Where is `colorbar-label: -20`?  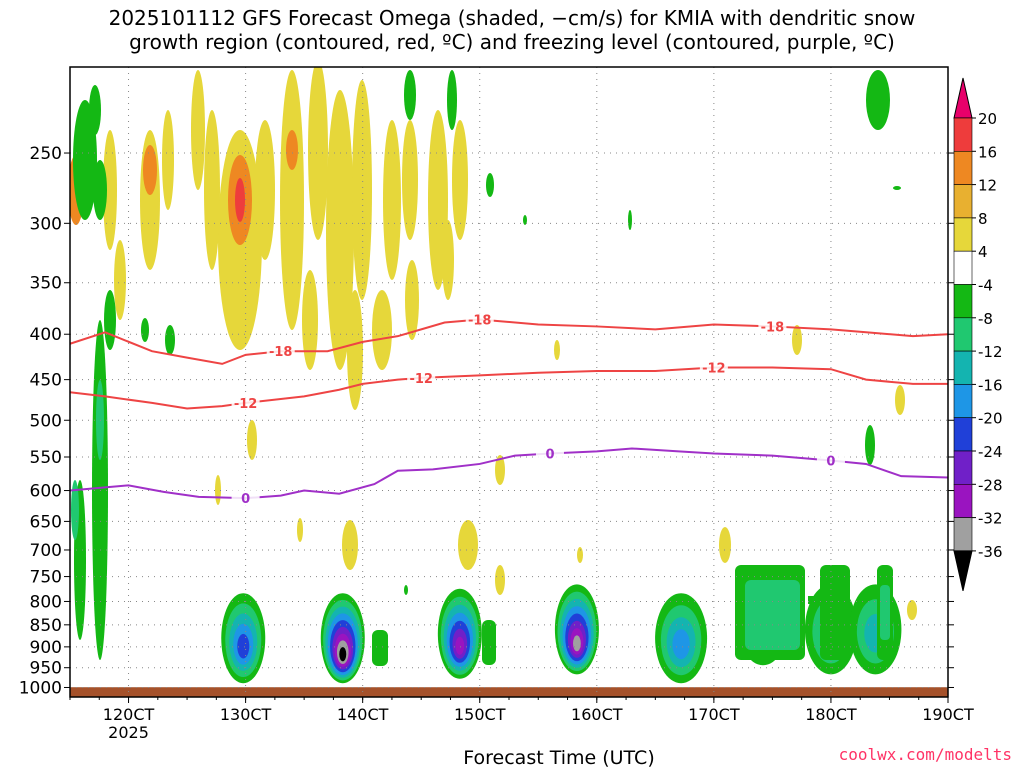 colorbar-label: -20 is located at coordinates (990, 419).